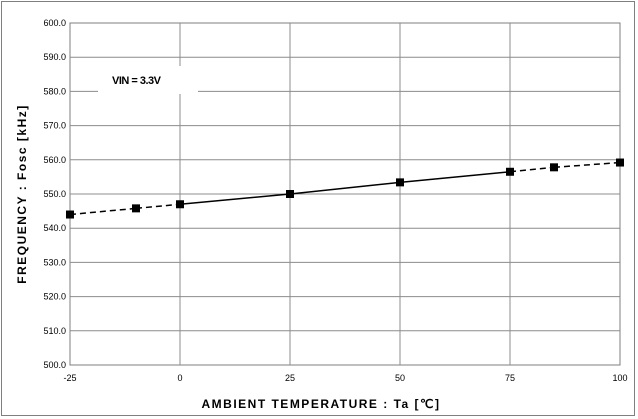  Describe the element at coordinates (54, 160) in the screenshot. I see `y-tick-label: 560.0` at that location.